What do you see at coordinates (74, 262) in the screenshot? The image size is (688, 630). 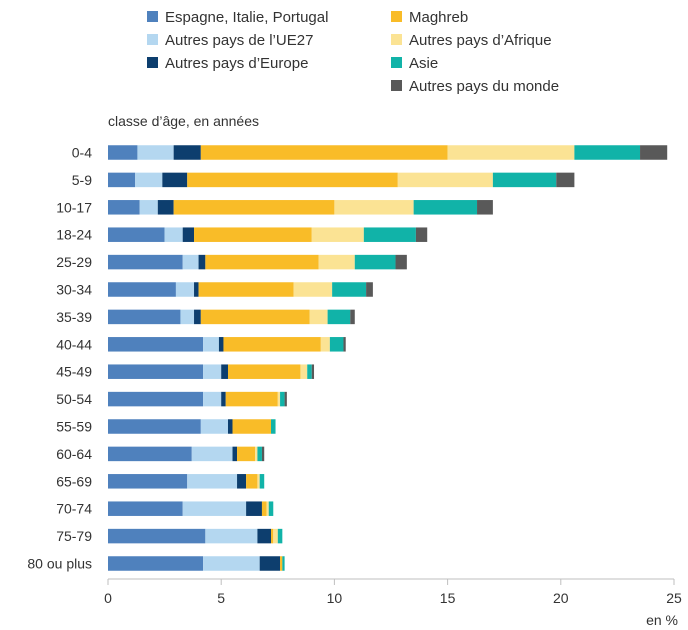 I see `category-label-25-29: 25-29` at bounding box center [74, 262].